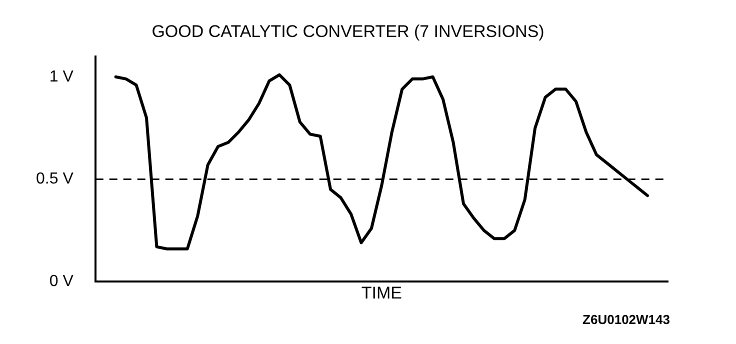  Describe the element at coordinates (348, 31) in the screenshot. I see `chart-title: GOOD CATALYTIC CONVERTER (7 INVERSIONS)` at that location.